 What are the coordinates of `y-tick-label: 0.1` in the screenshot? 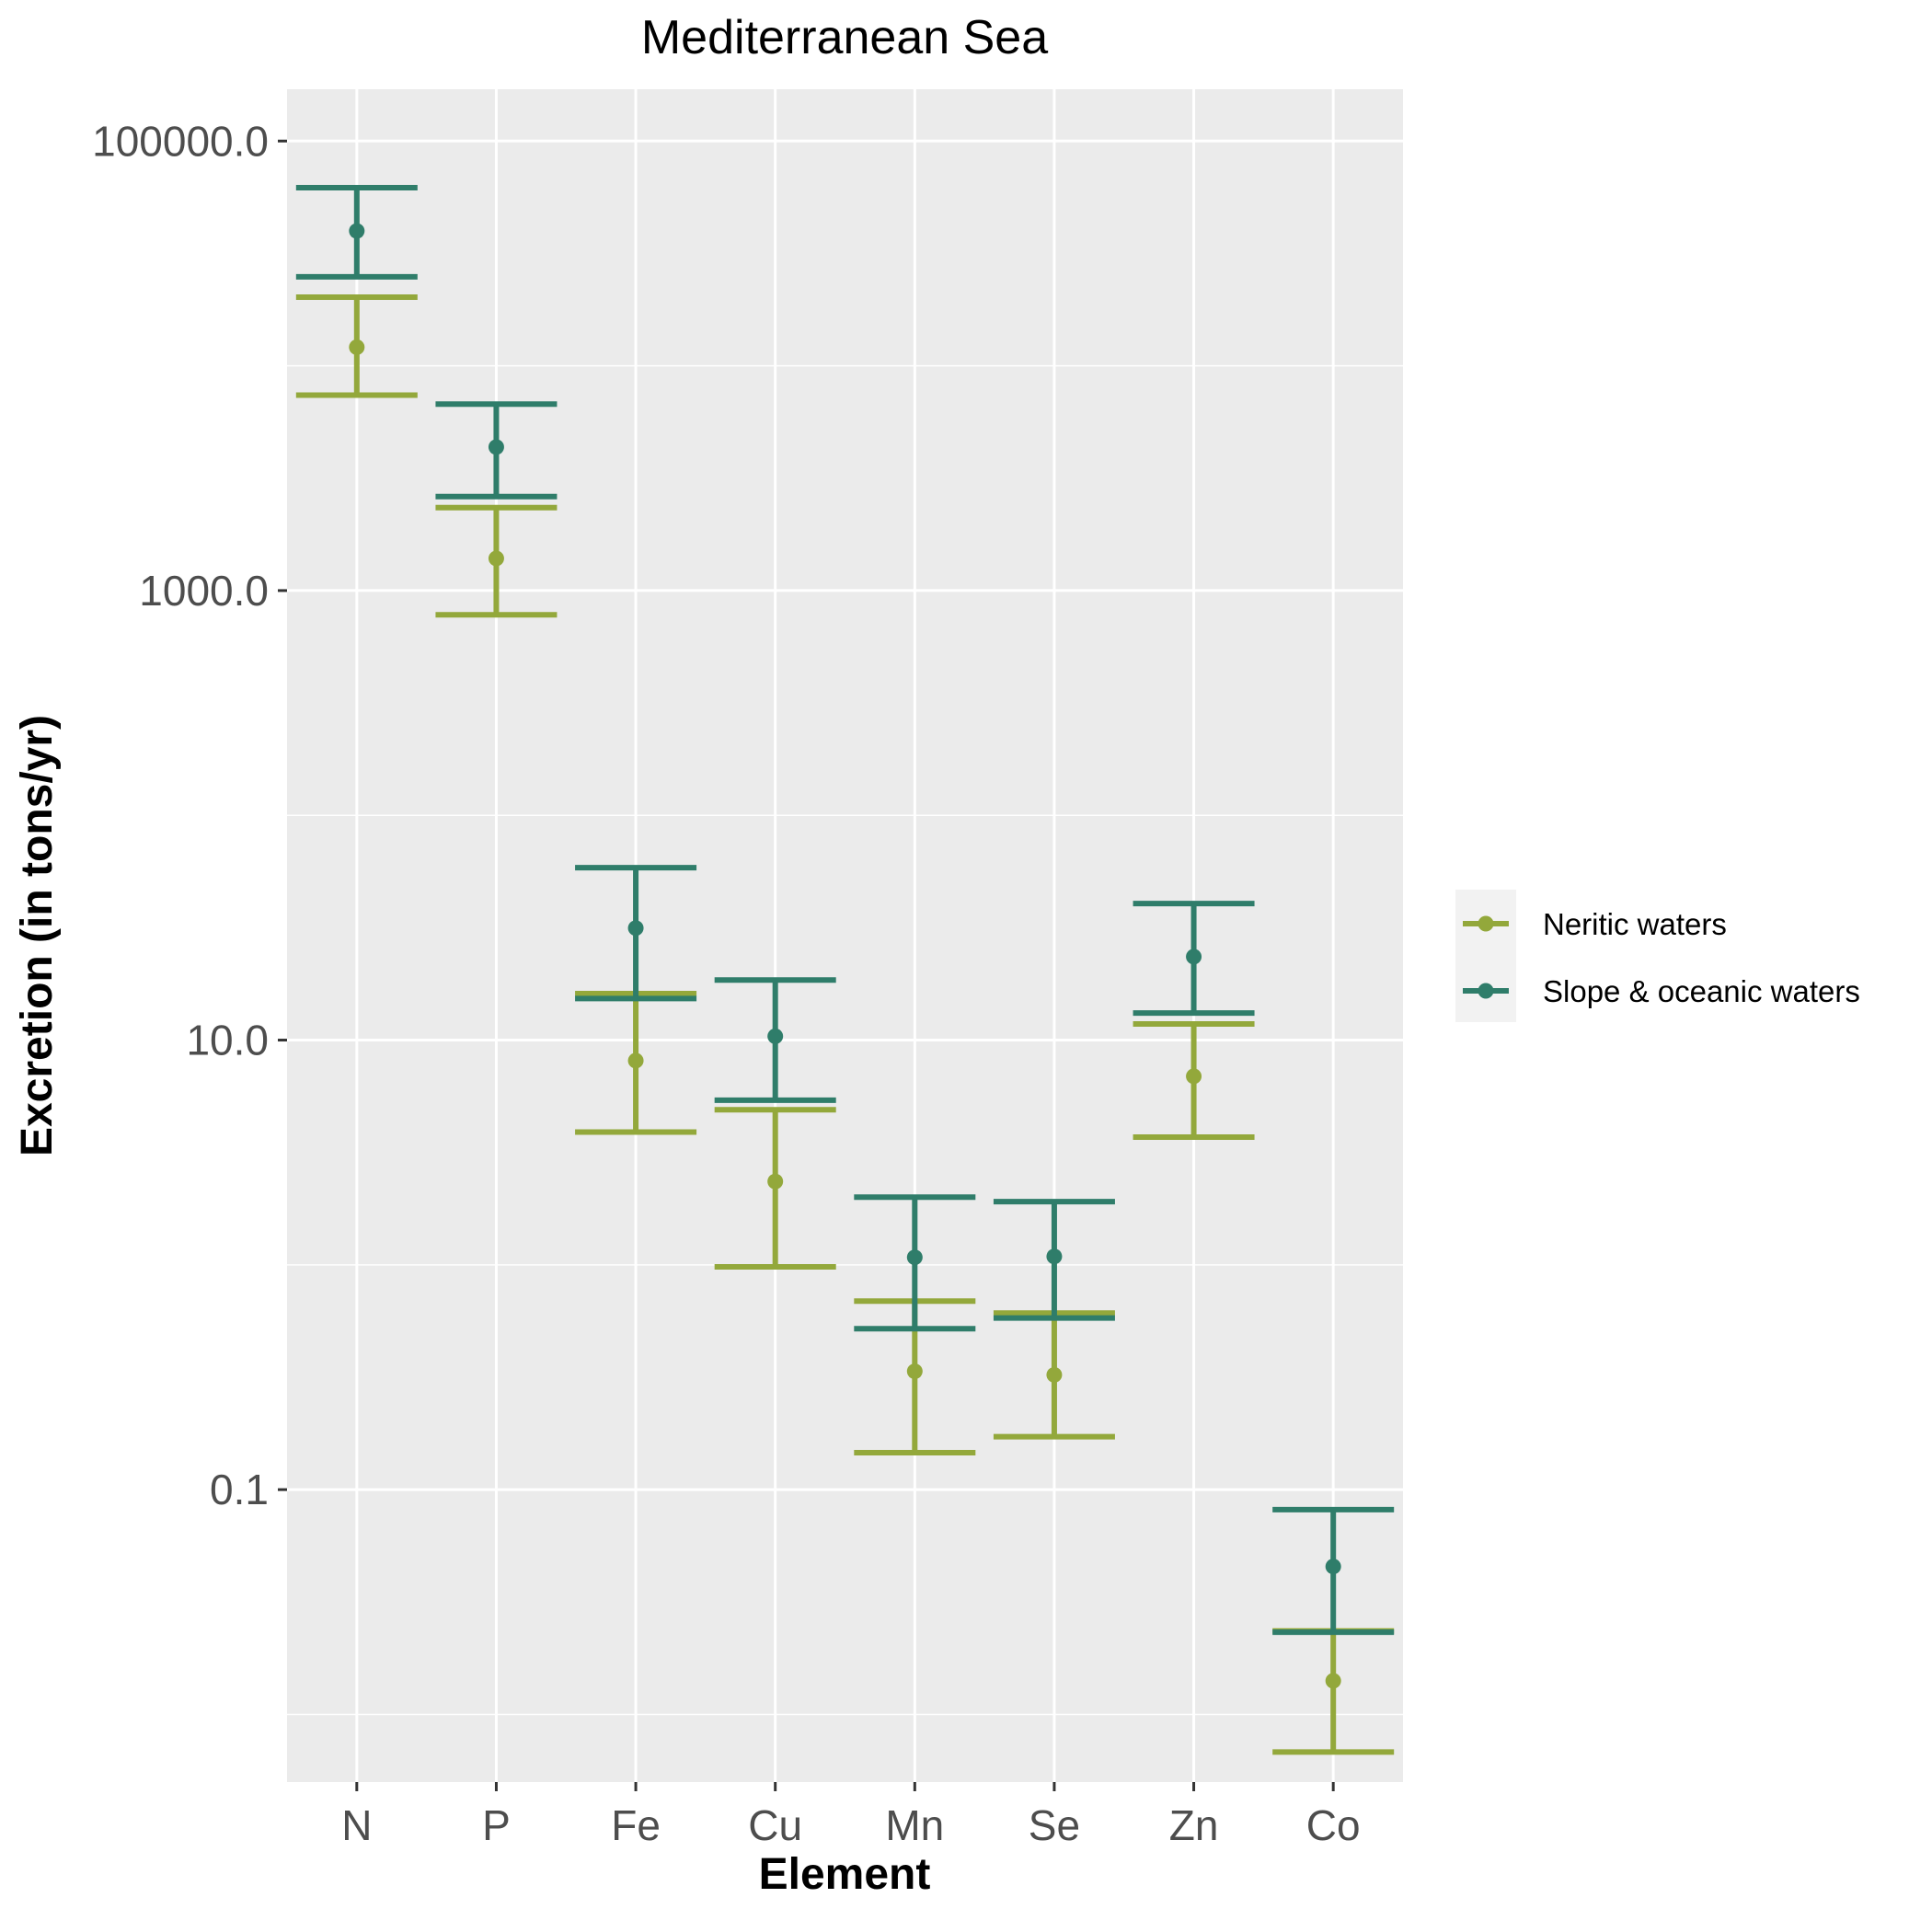 It's located at (240, 1489).